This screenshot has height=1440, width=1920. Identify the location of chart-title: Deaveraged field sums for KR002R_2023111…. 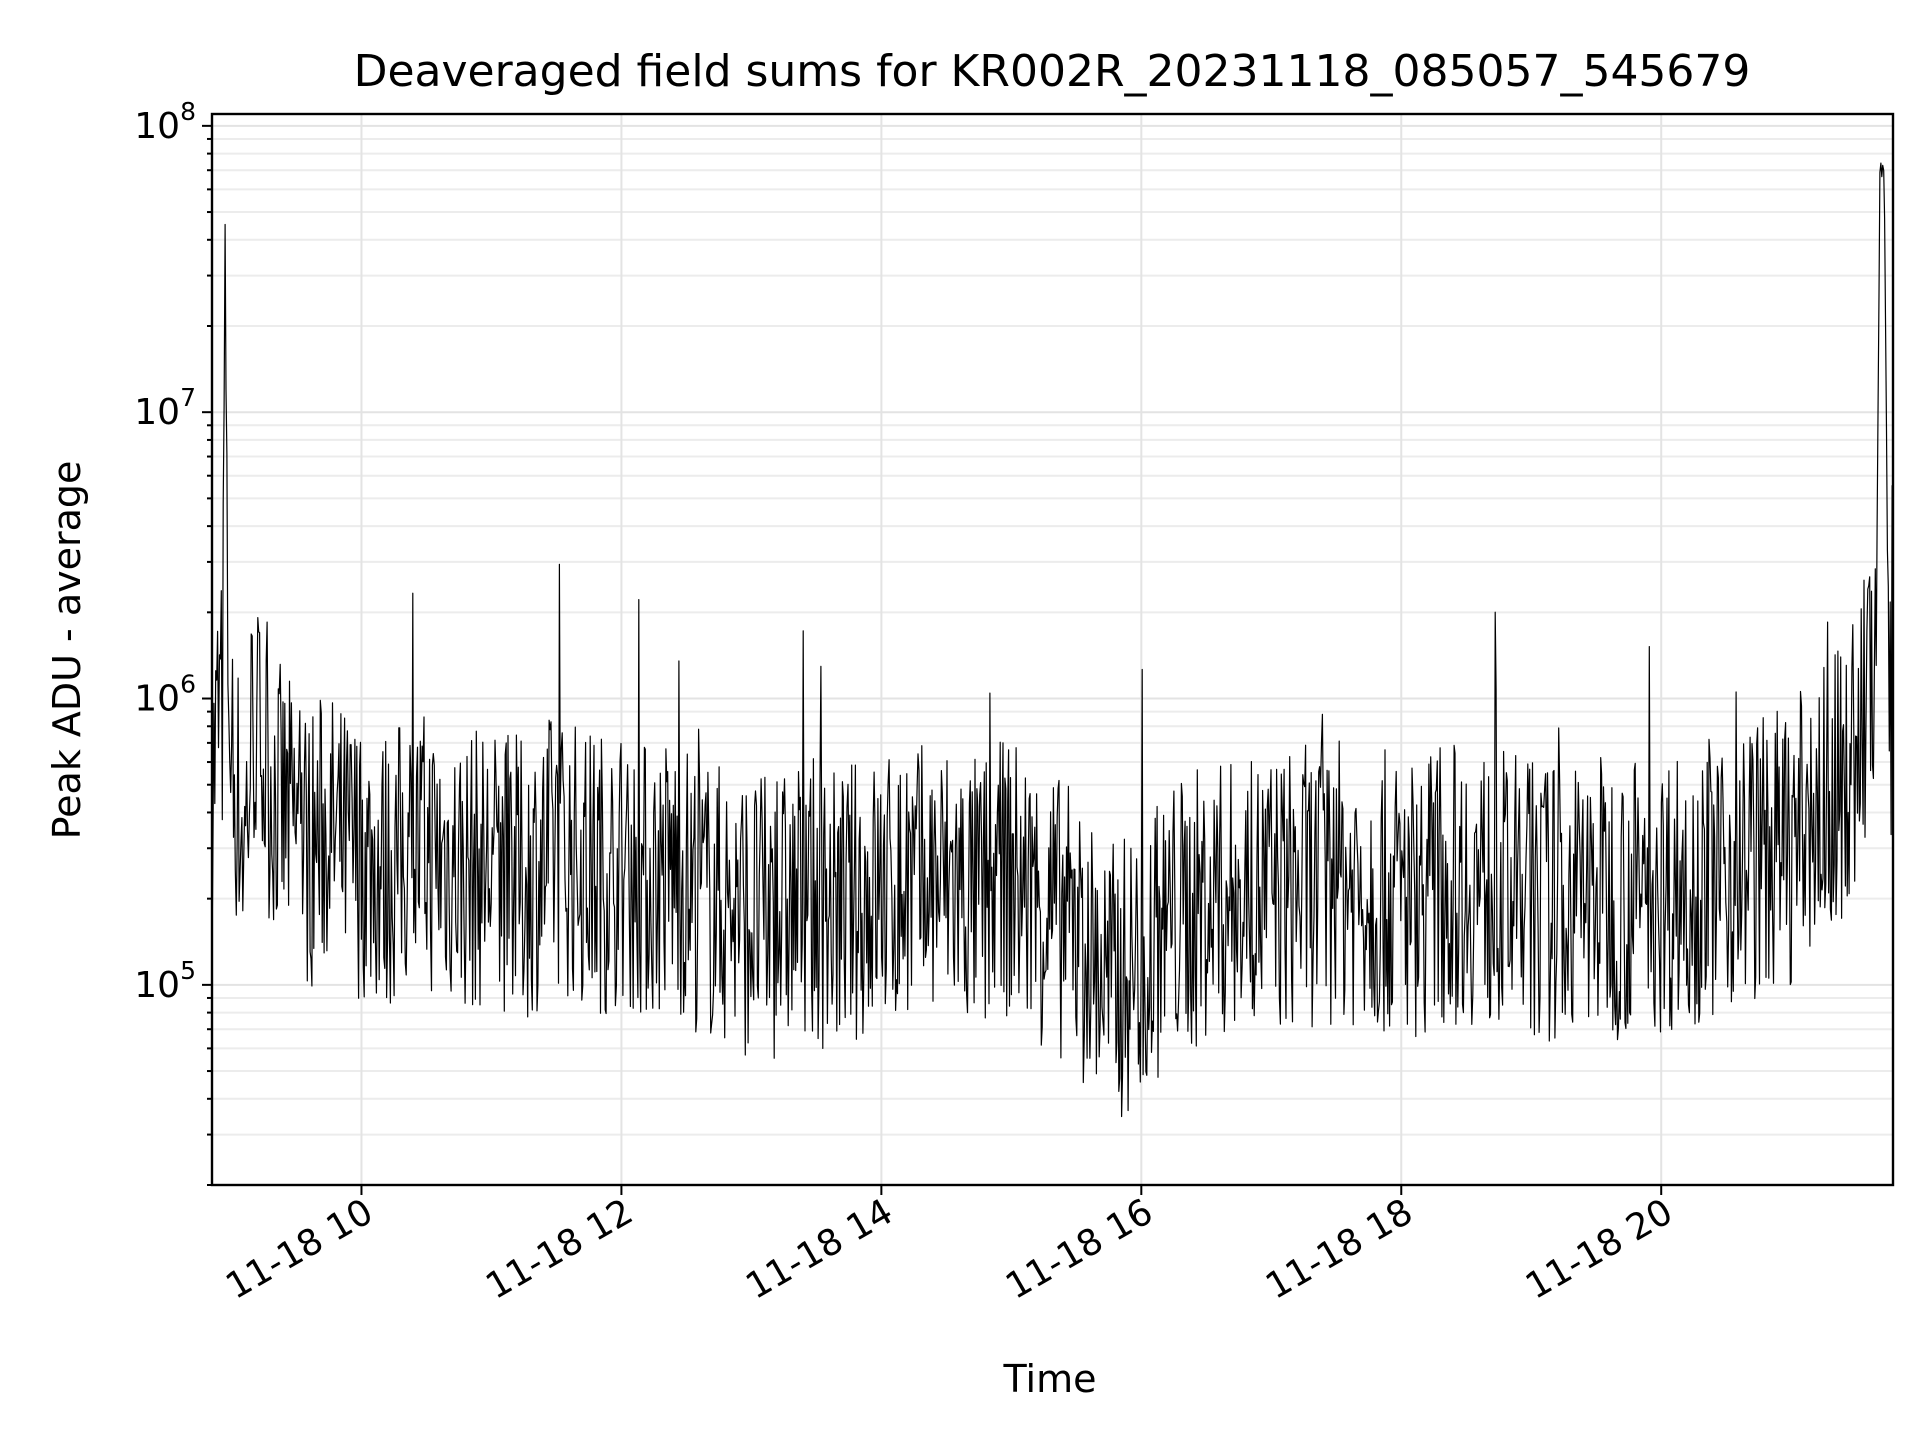
(1052, 71).